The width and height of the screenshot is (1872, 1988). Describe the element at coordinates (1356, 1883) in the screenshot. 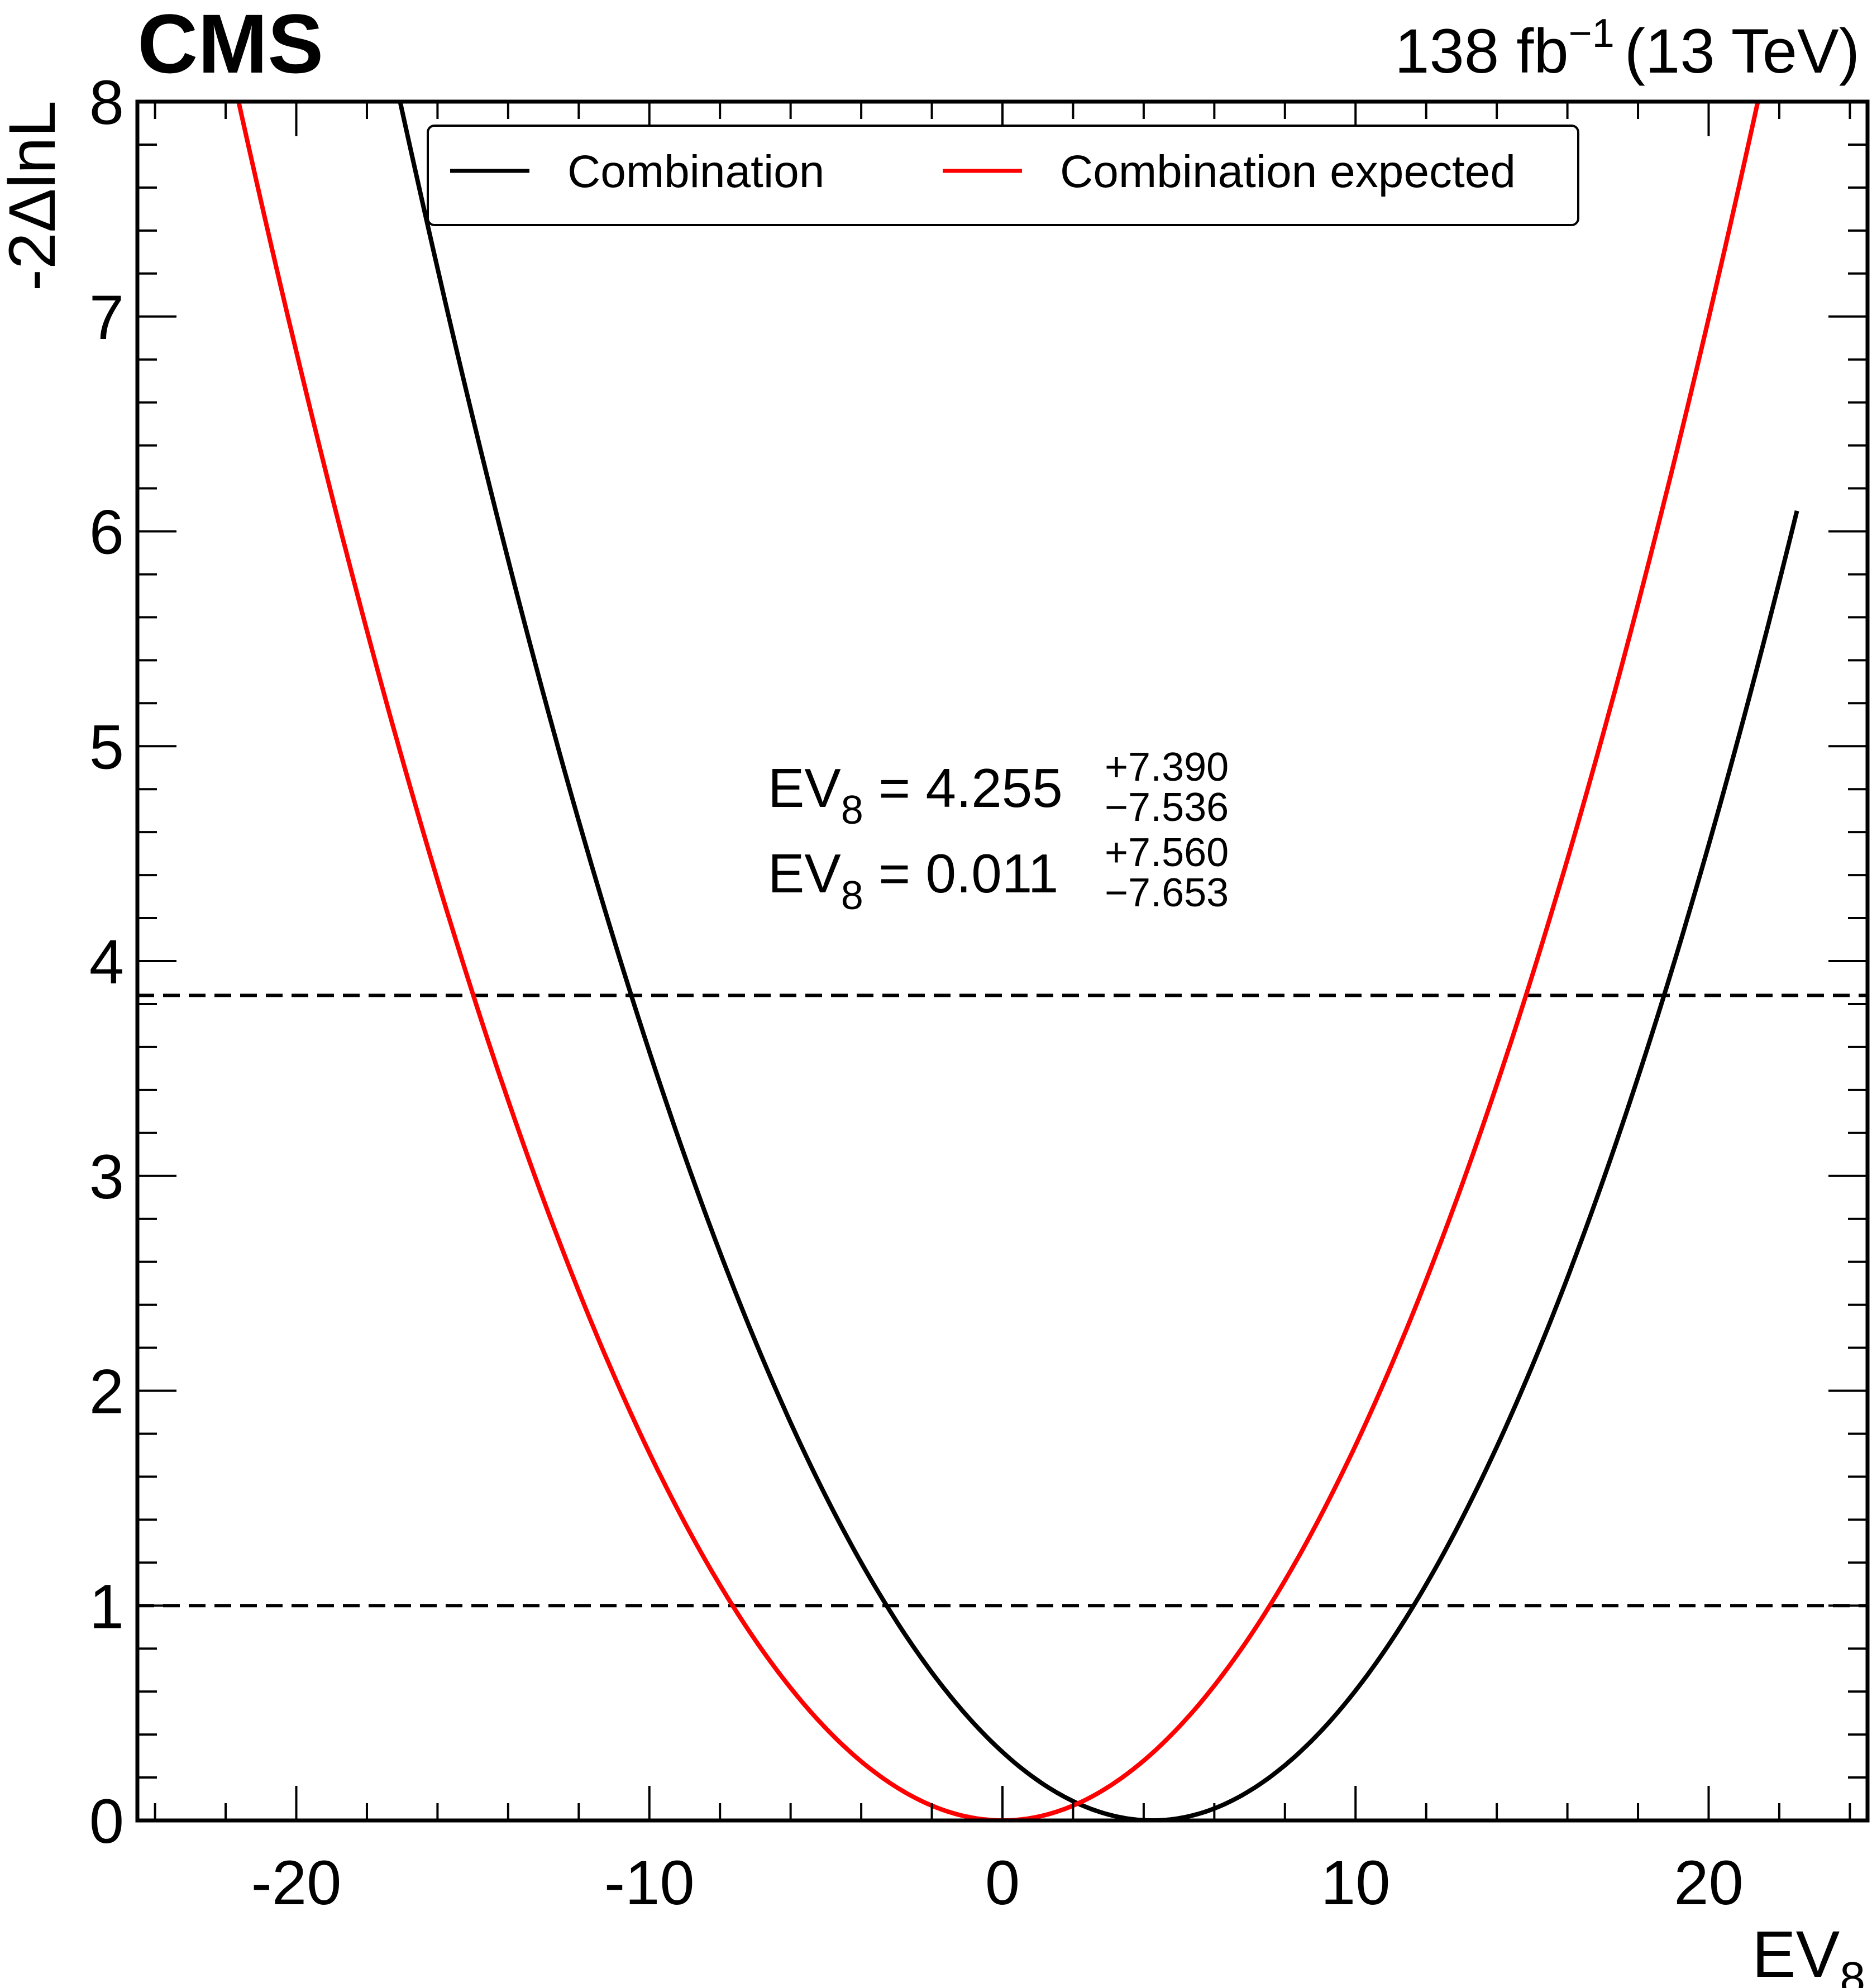

I see `x-tick-label: 10` at that location.